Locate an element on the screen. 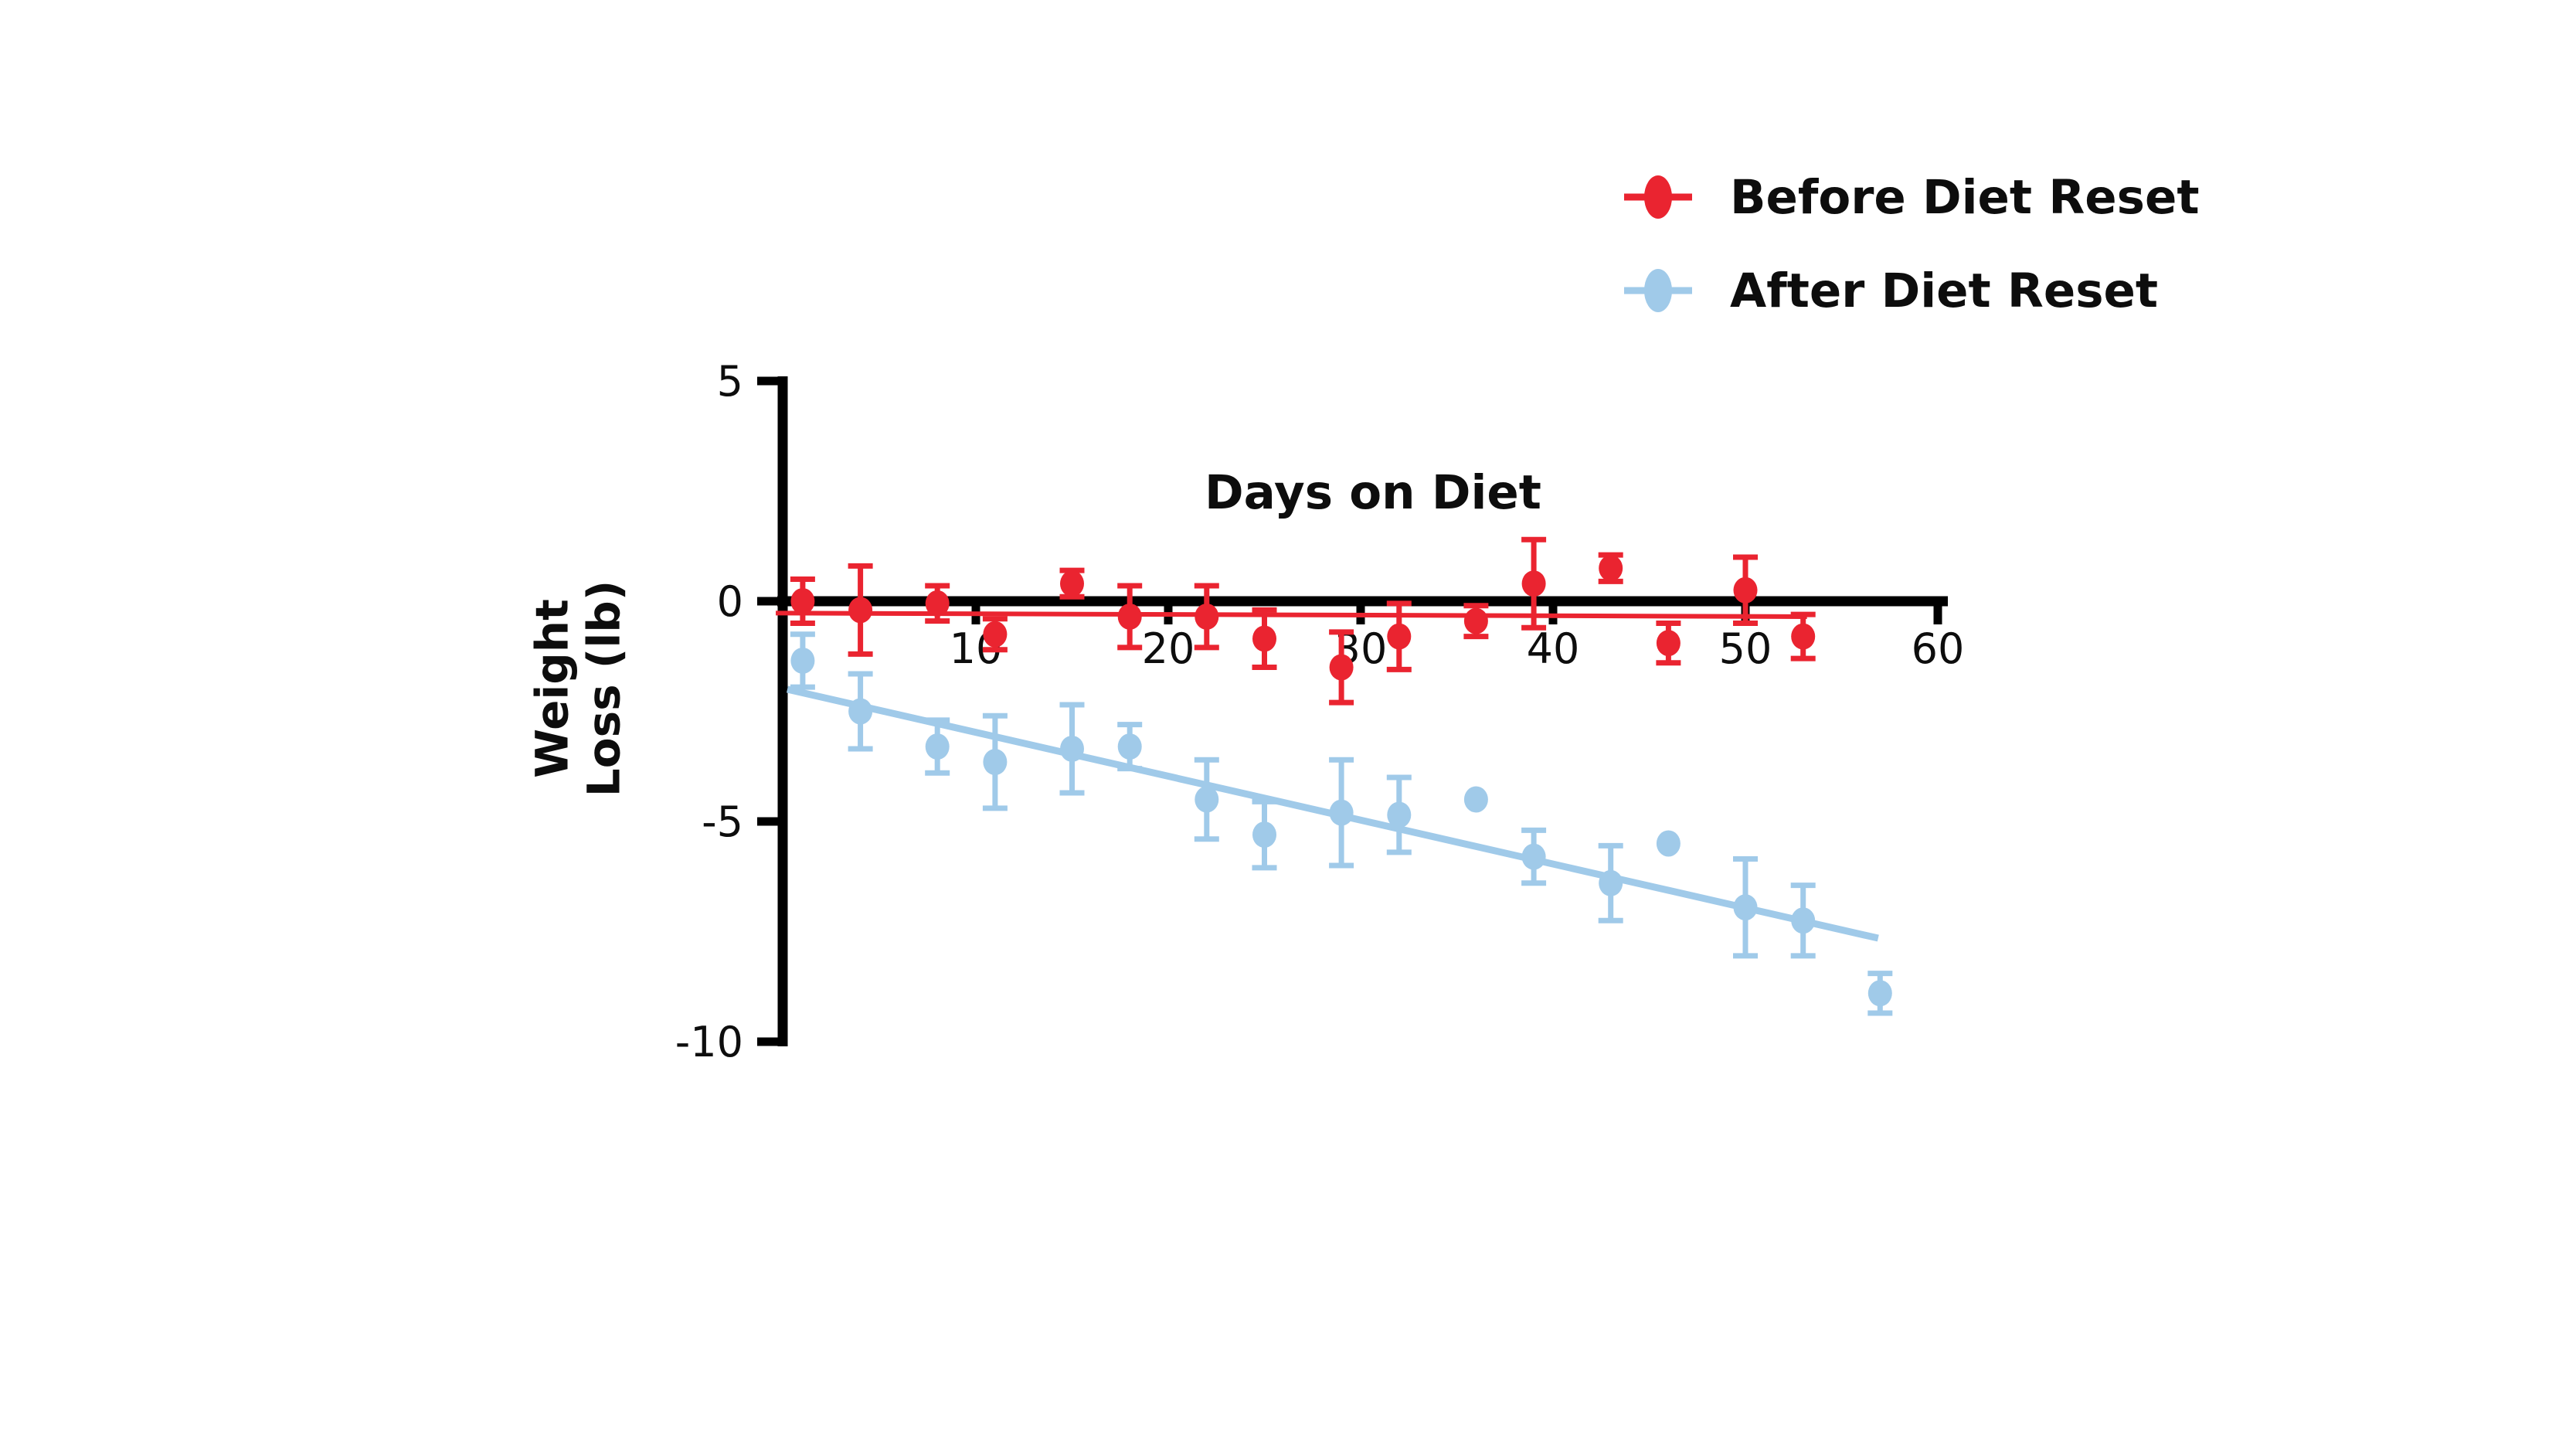 Image resolution: width=2576 pixels, height=1442 pixels. chart-title: Days on Diet is located at coordinates (1373, 492).